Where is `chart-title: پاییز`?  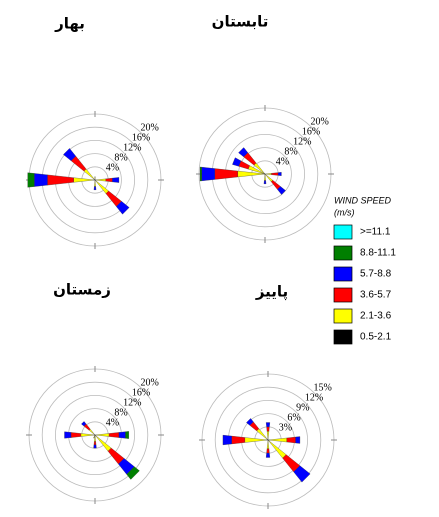 chart-title: پاییز is located at coordinates (271, 292).